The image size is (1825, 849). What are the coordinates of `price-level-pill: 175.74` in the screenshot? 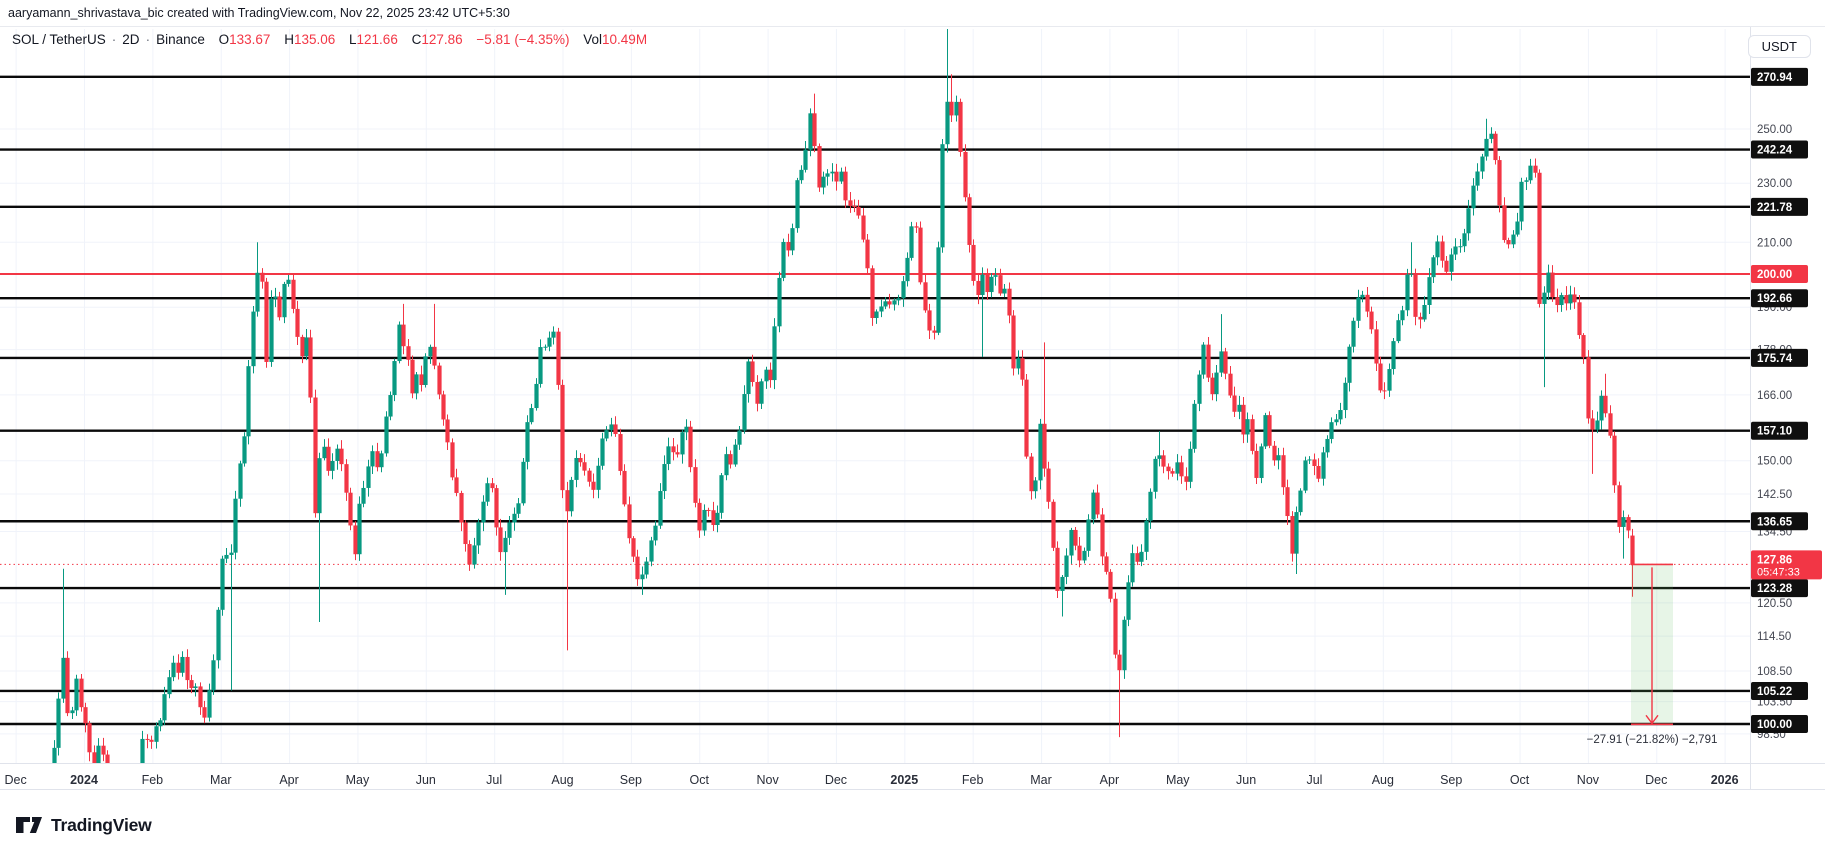 It's located at (1779, 357).